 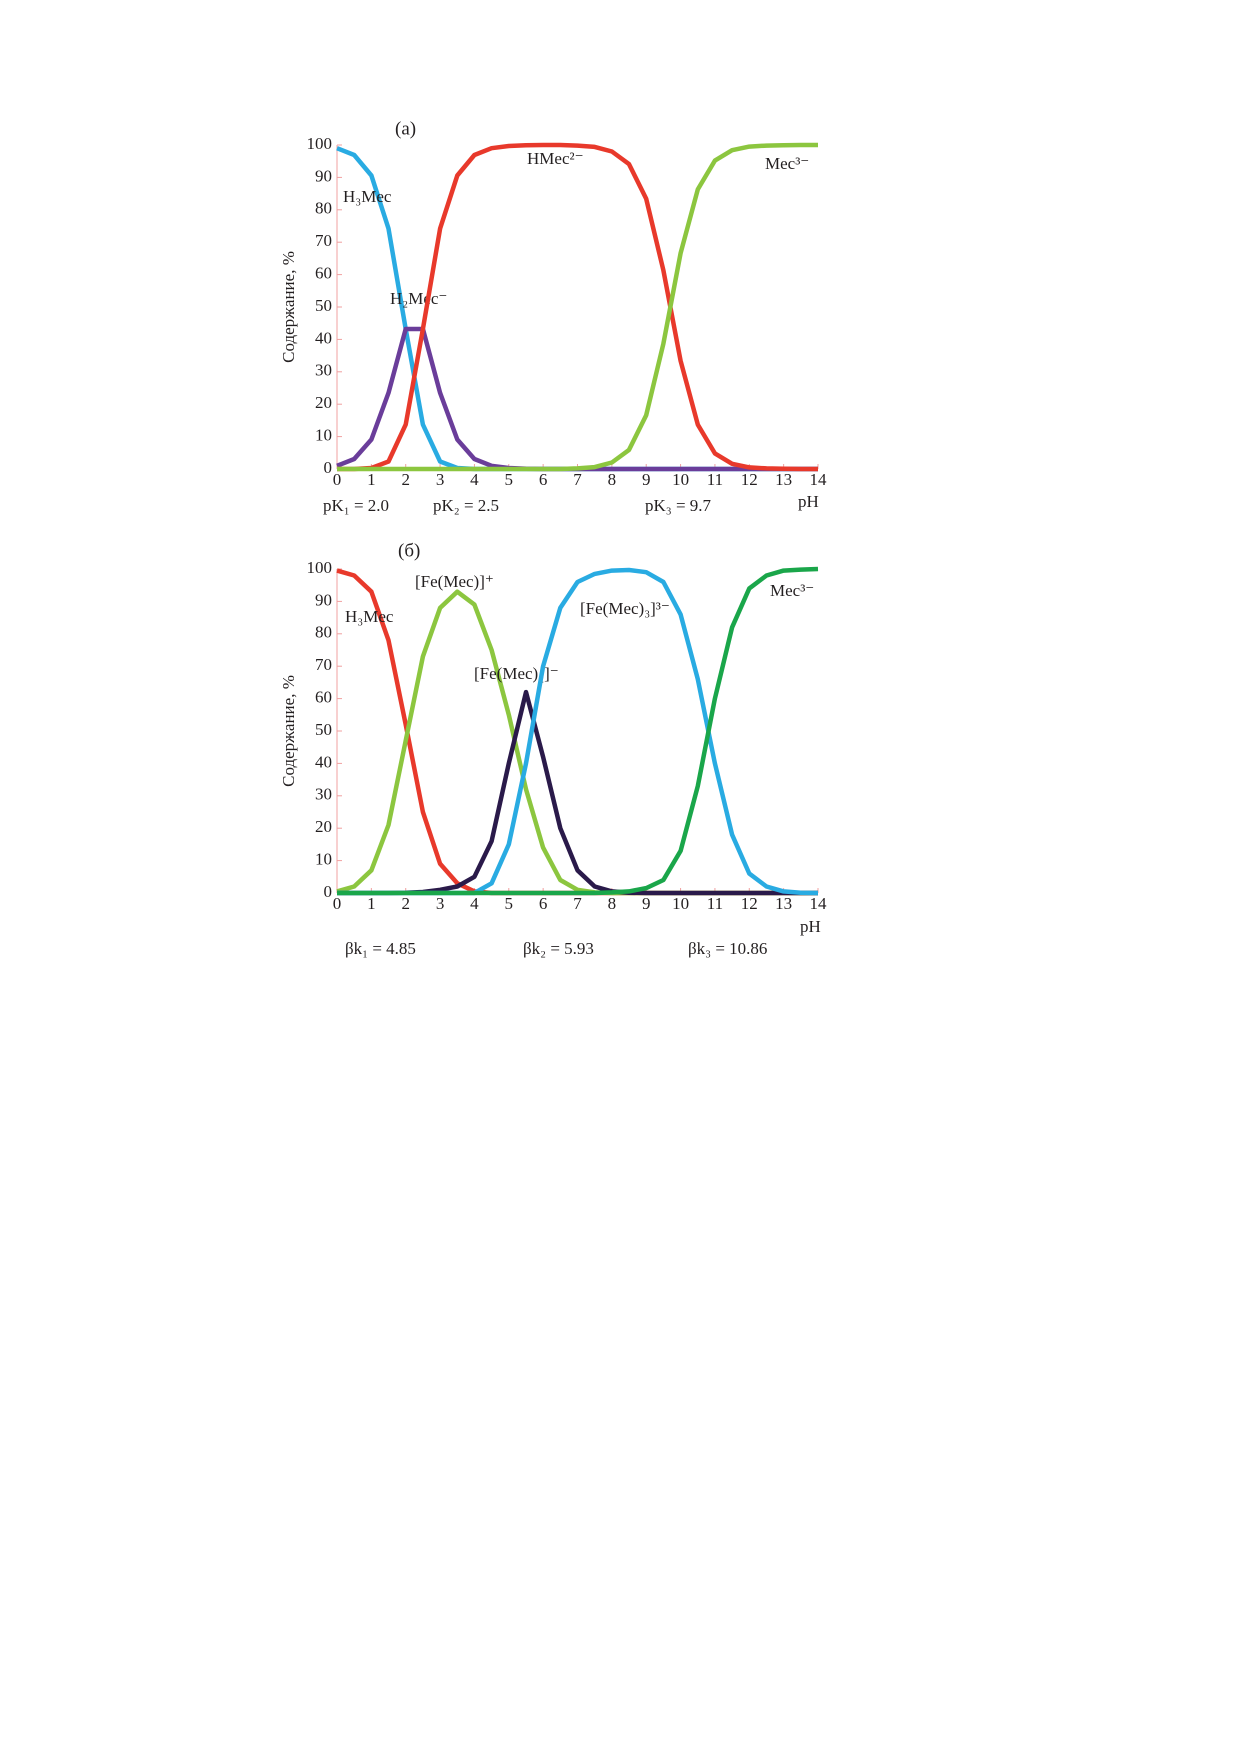 I want to click on annotation: pK₂ = 2.5, so click(x=466, y=505).